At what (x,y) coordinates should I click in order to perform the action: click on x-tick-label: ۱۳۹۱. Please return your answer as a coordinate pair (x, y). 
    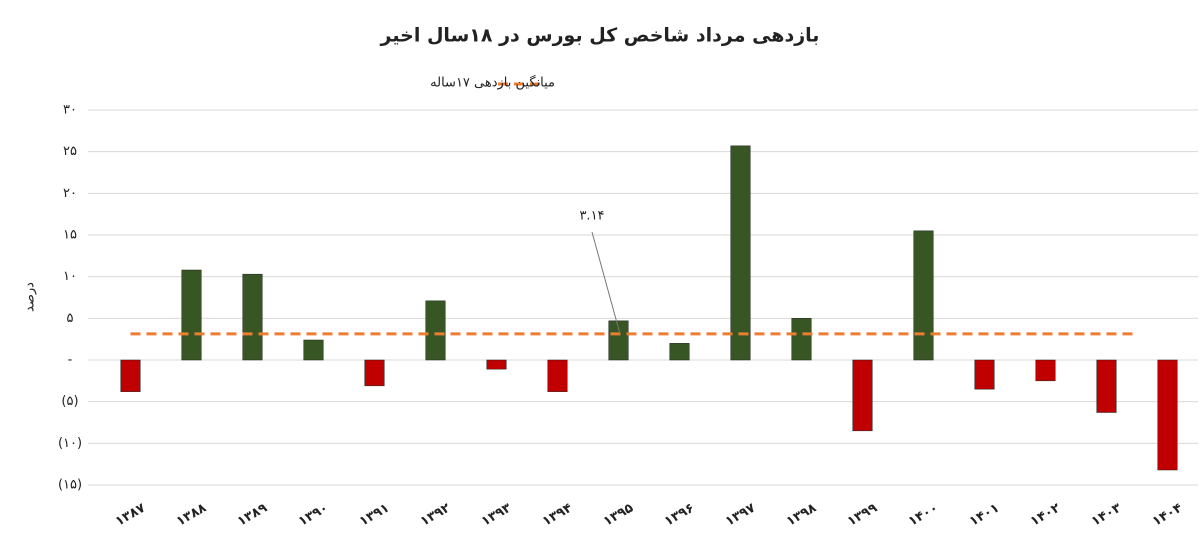
    Looking at the image, I should click on (374, 515).